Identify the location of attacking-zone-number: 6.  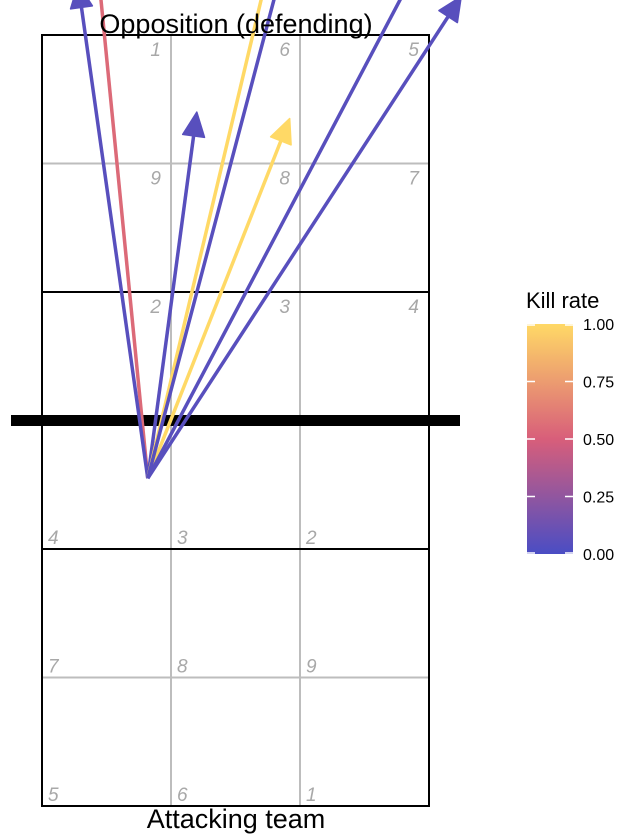
(182, 795).